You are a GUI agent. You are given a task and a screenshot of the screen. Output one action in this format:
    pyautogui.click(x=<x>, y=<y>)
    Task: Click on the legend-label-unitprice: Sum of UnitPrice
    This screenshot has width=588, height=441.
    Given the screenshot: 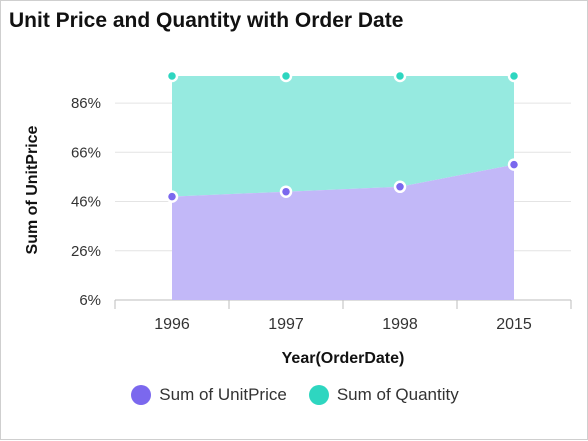 What is the action you would take?
    pyautogui.click(x=223, y=394)
    